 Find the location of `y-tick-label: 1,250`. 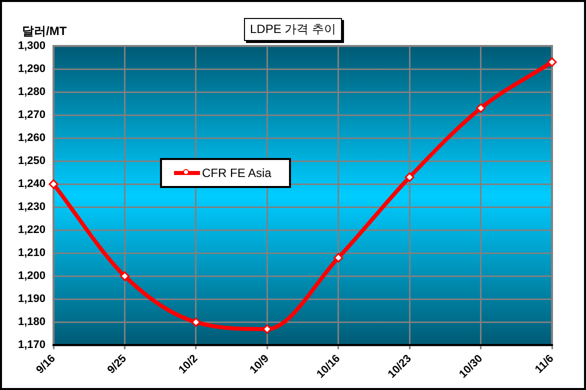

y-tick-label: 1,250 is located at coordinates (32, 161).